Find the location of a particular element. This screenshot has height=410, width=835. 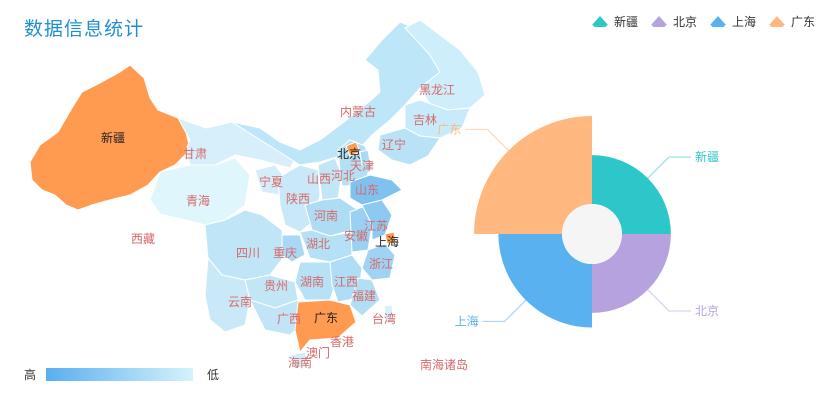

map-province-label: 海南 is located at coordinates (300, 362).